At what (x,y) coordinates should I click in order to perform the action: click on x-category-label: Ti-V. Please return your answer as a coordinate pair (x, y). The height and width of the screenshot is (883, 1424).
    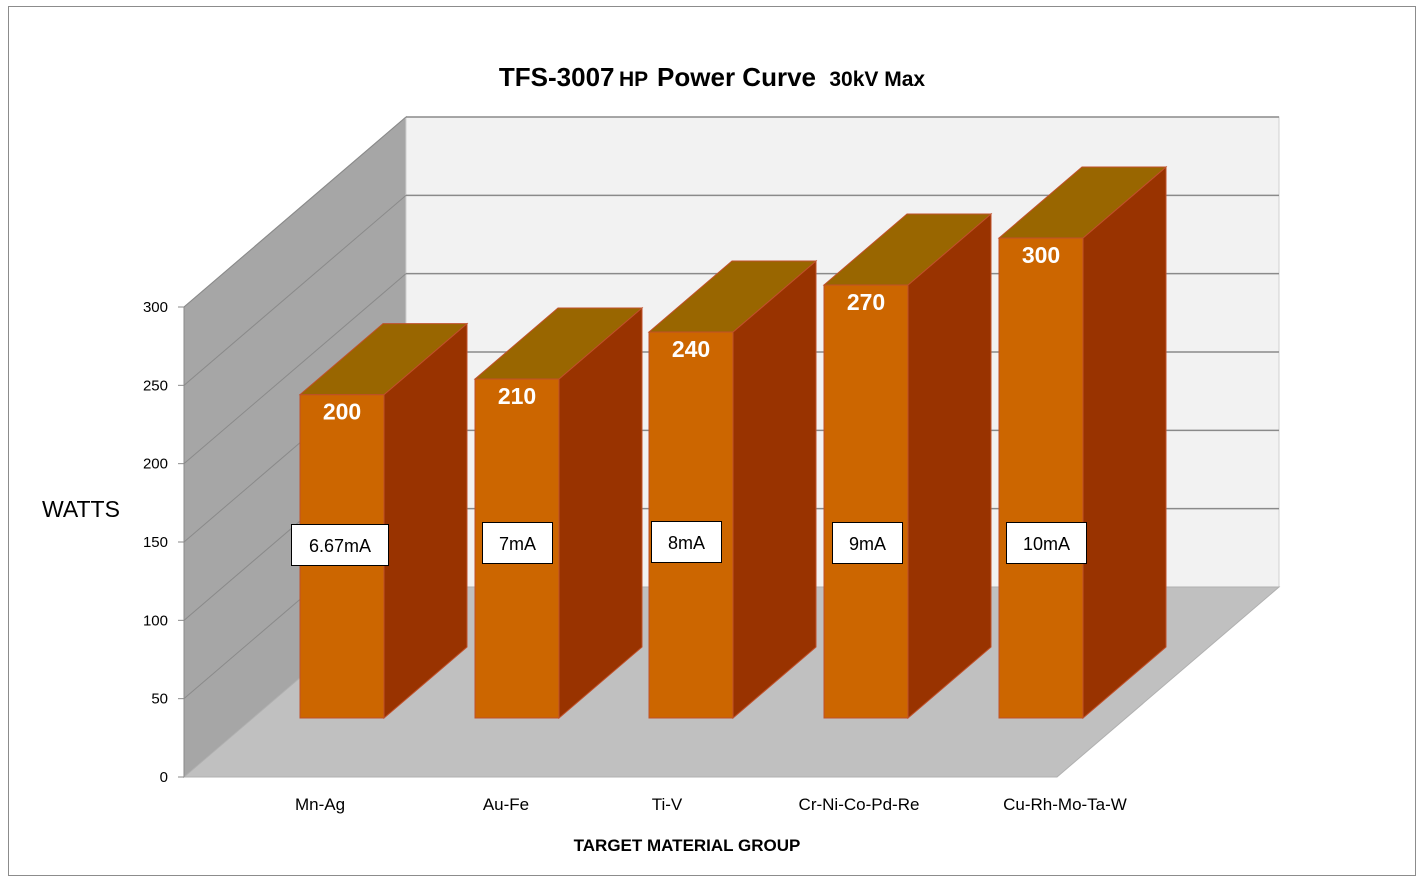
    Looking at the image, I should click on (667, 804).